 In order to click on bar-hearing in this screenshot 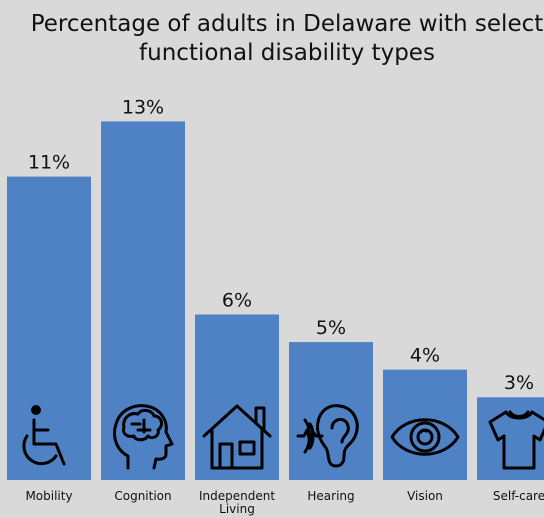, I will do `click(331, 411)`.